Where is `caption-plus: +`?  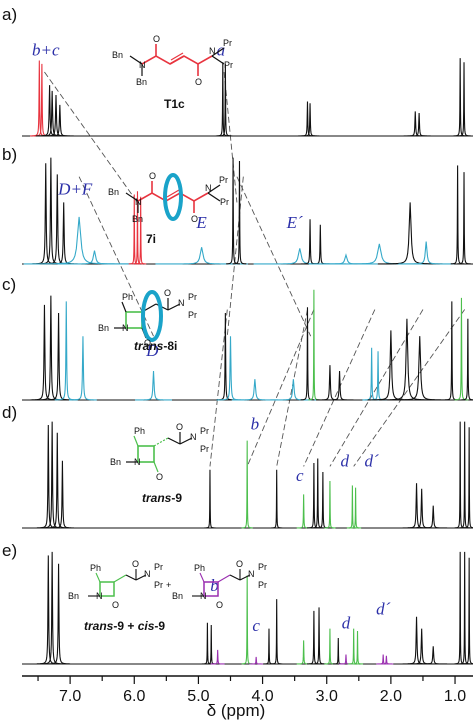 caption-plus: + is located at coordinates (131, 626).